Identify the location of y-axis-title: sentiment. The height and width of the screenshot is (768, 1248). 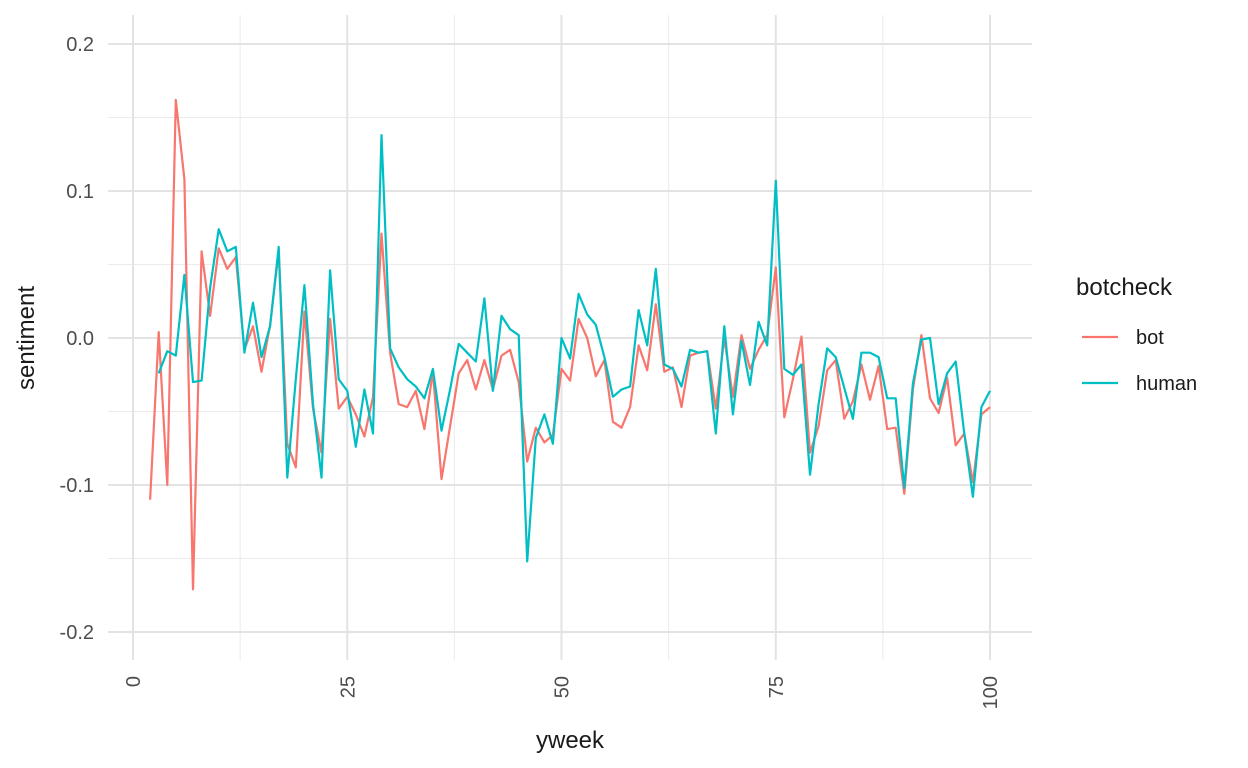
(26, 338).